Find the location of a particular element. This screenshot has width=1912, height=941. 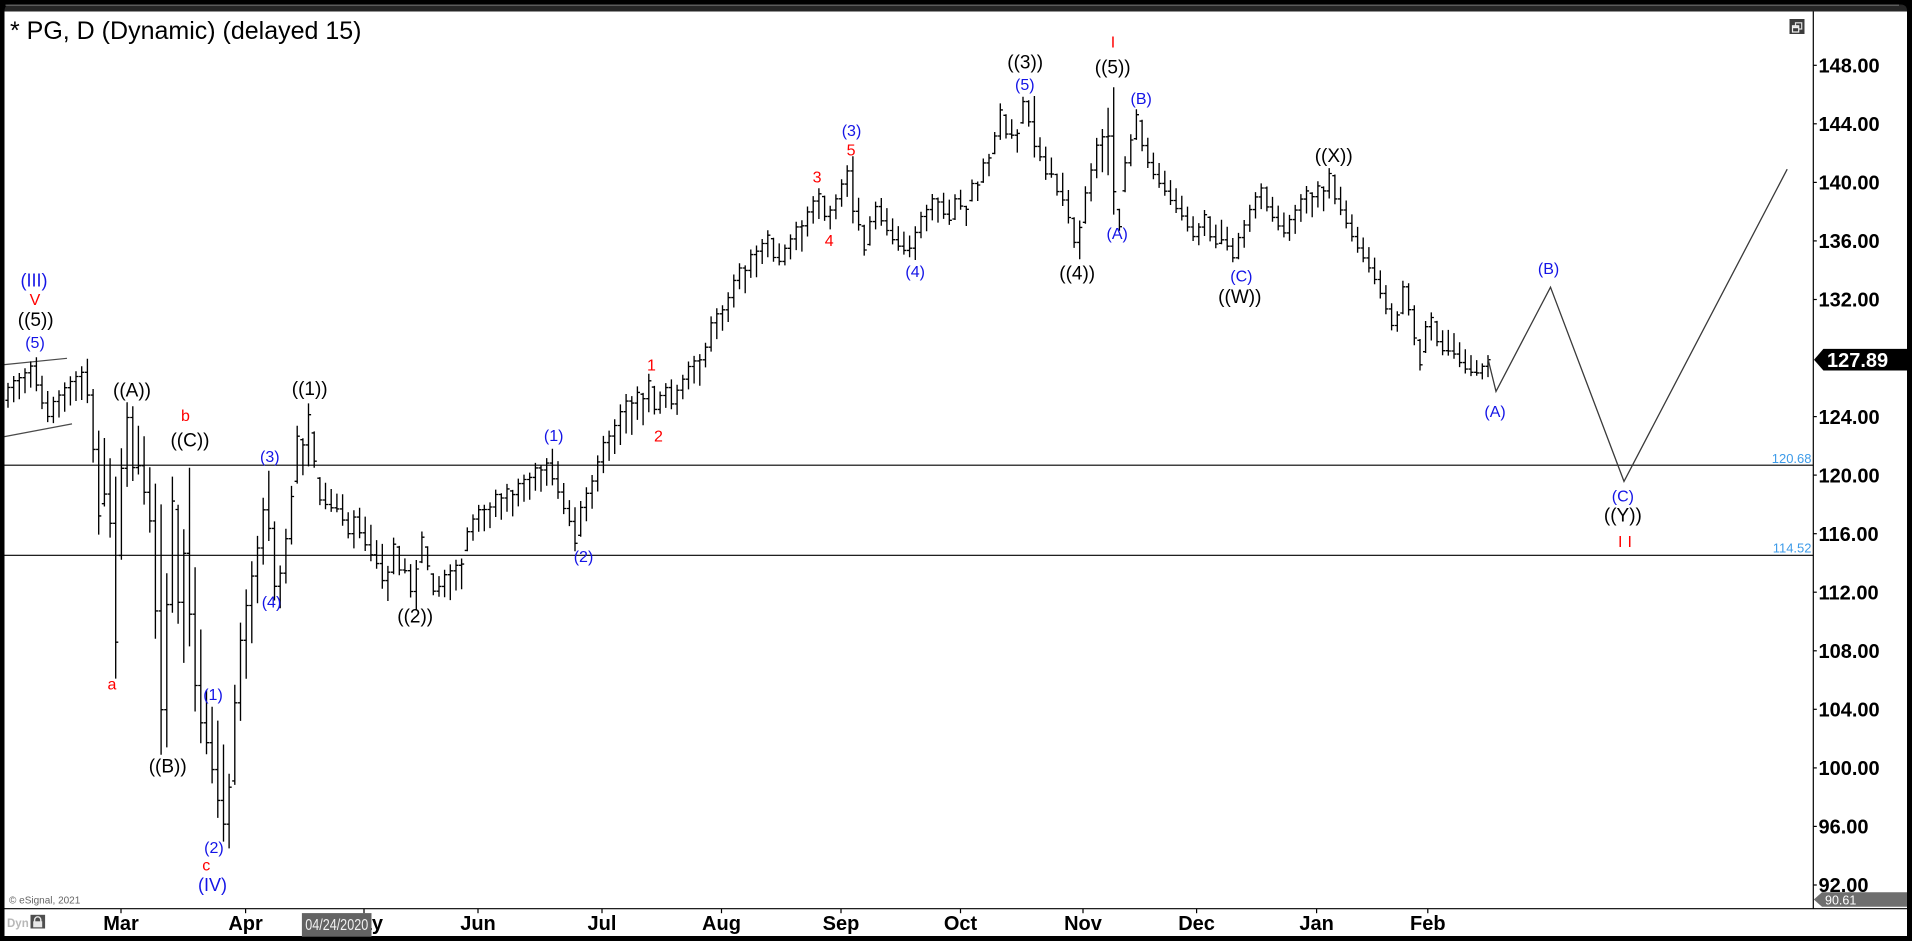

svg-text: 120.68 is located at coordinates (1792, 458).